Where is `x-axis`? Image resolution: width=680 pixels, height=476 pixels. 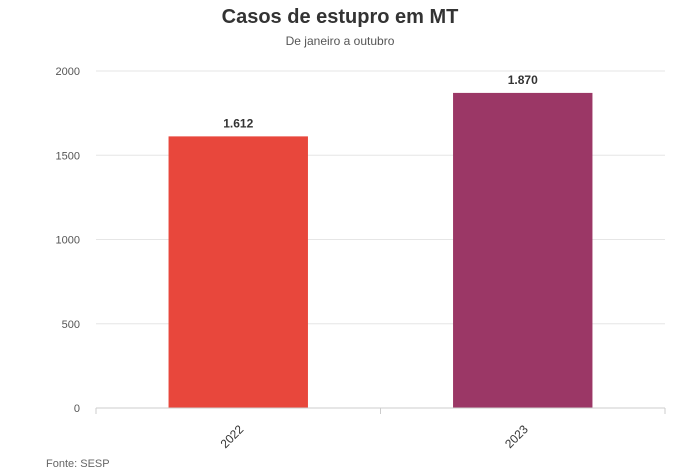 x-axis is located at coordinates (380, 410).